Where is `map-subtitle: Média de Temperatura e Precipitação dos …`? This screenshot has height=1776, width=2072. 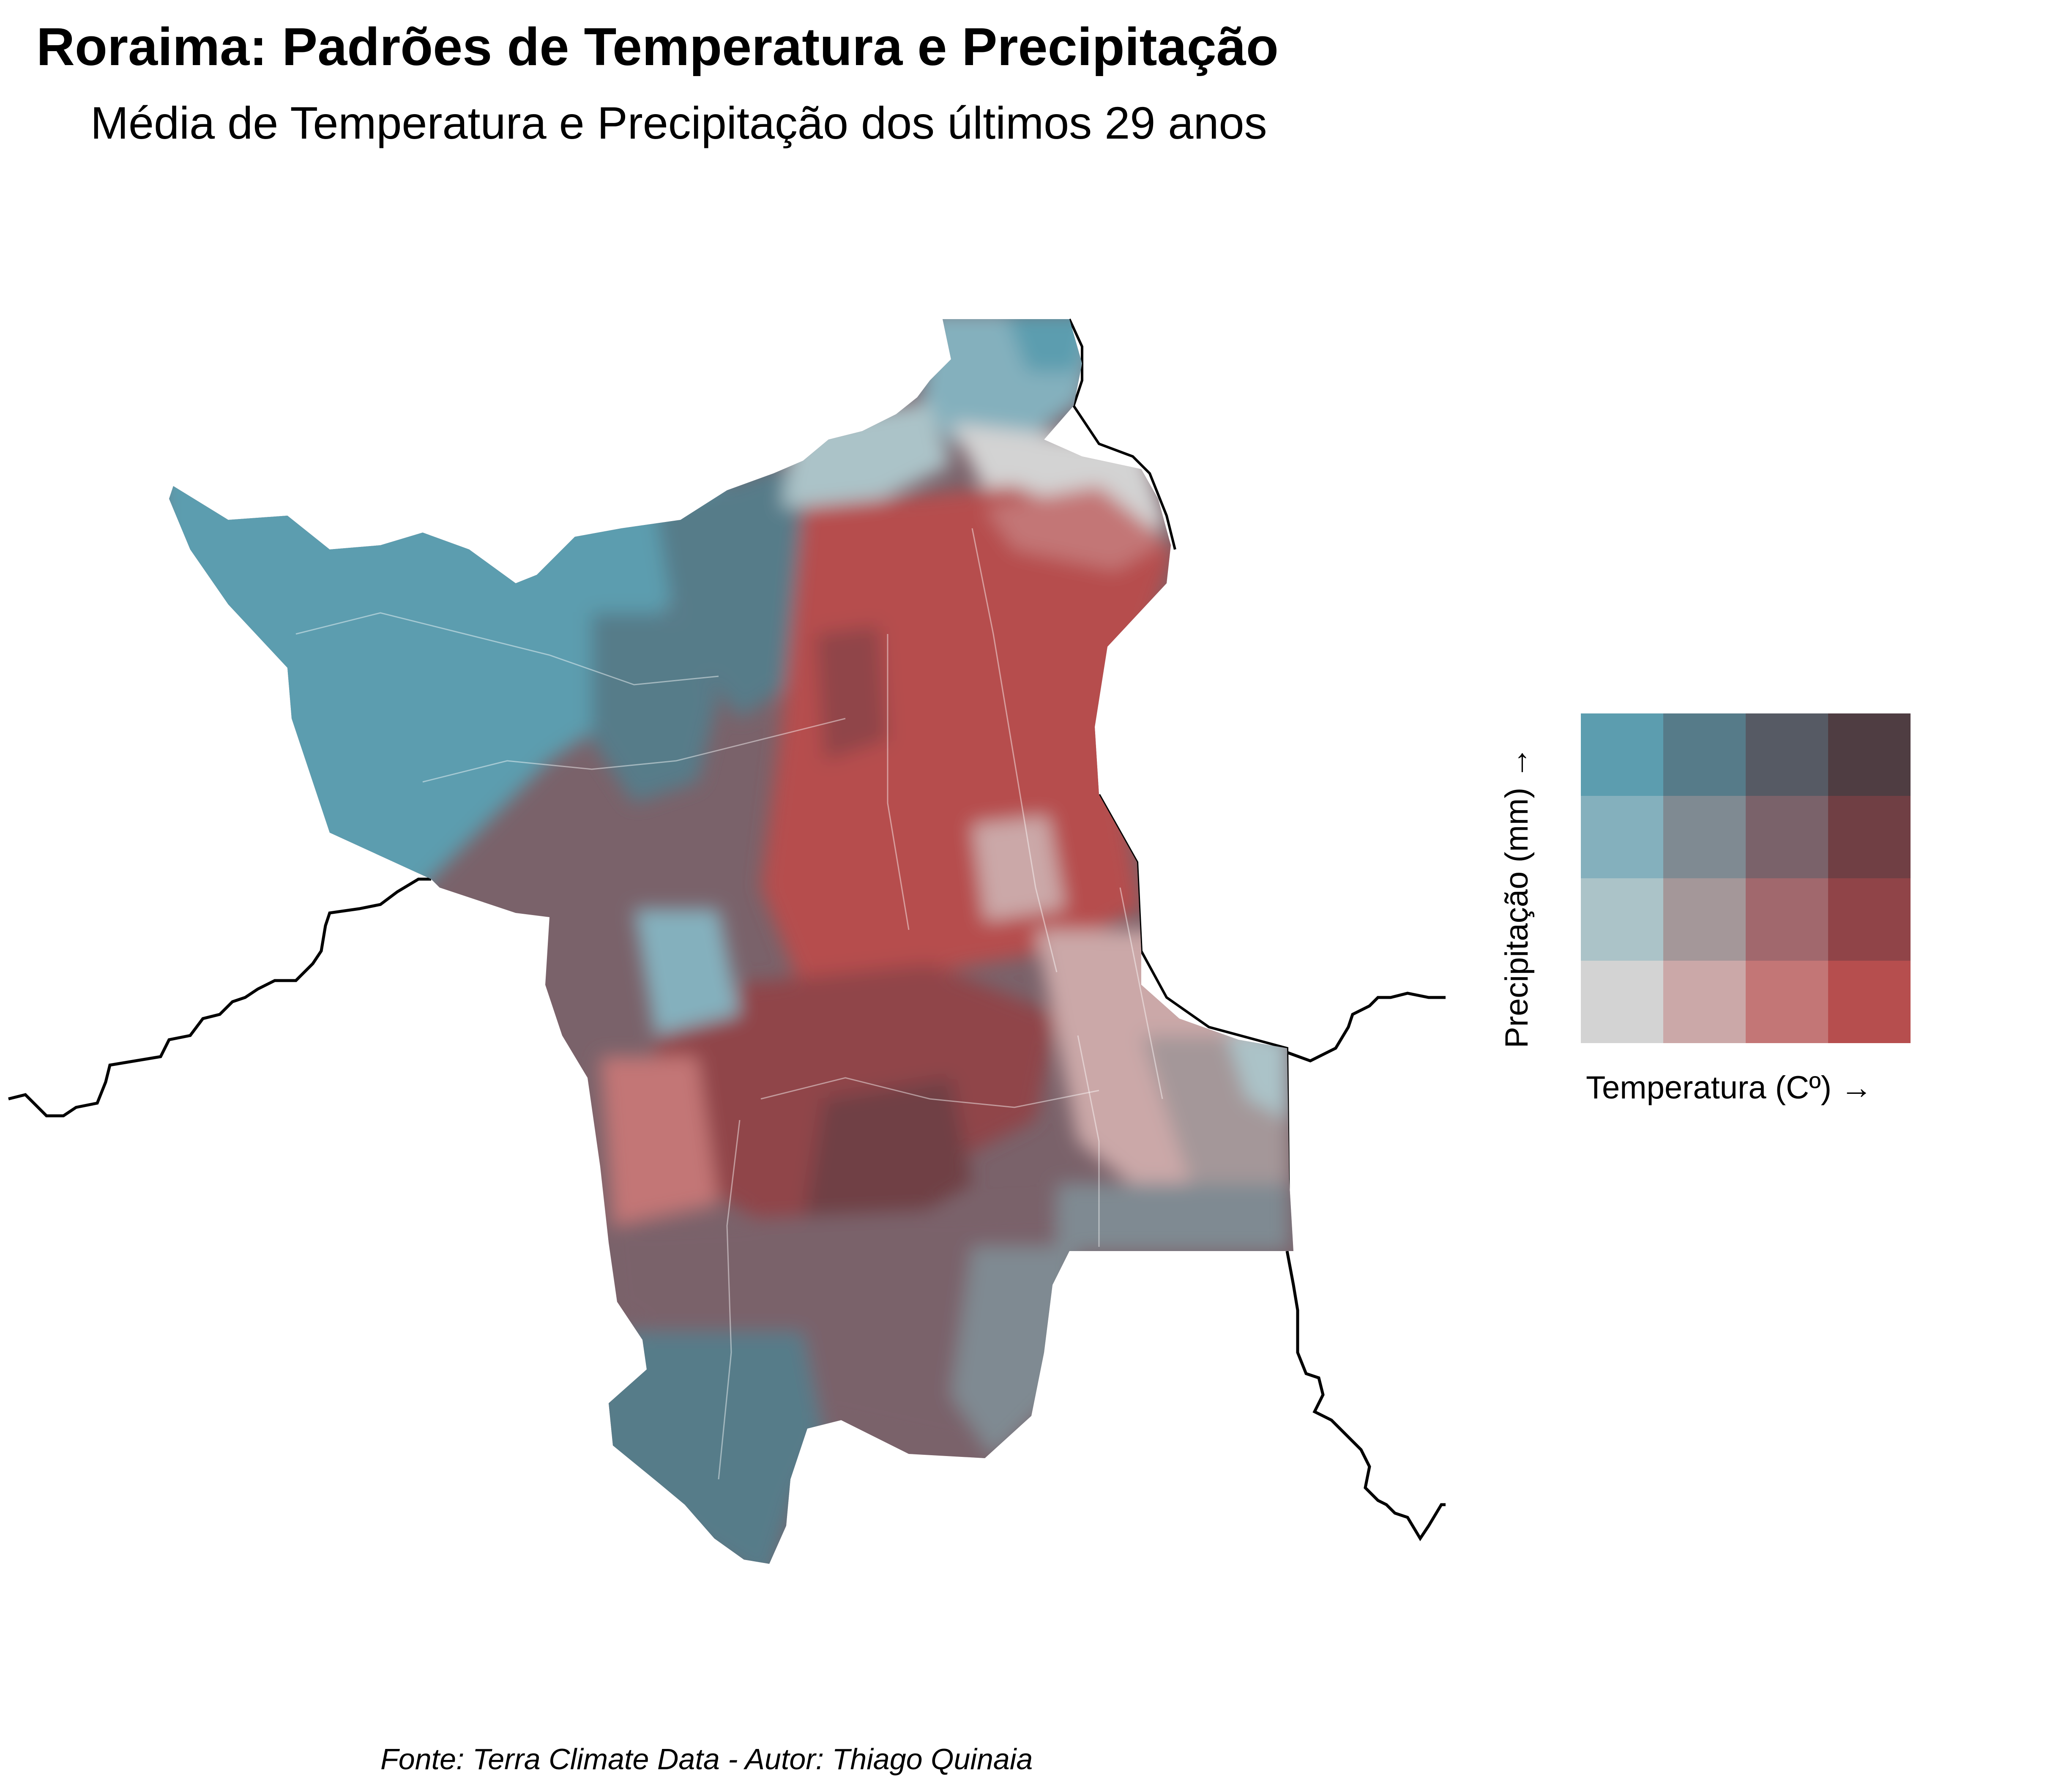 map-subtitle: Média de Temperatura e Precipitação dos … is located at coordinates (678, 123).